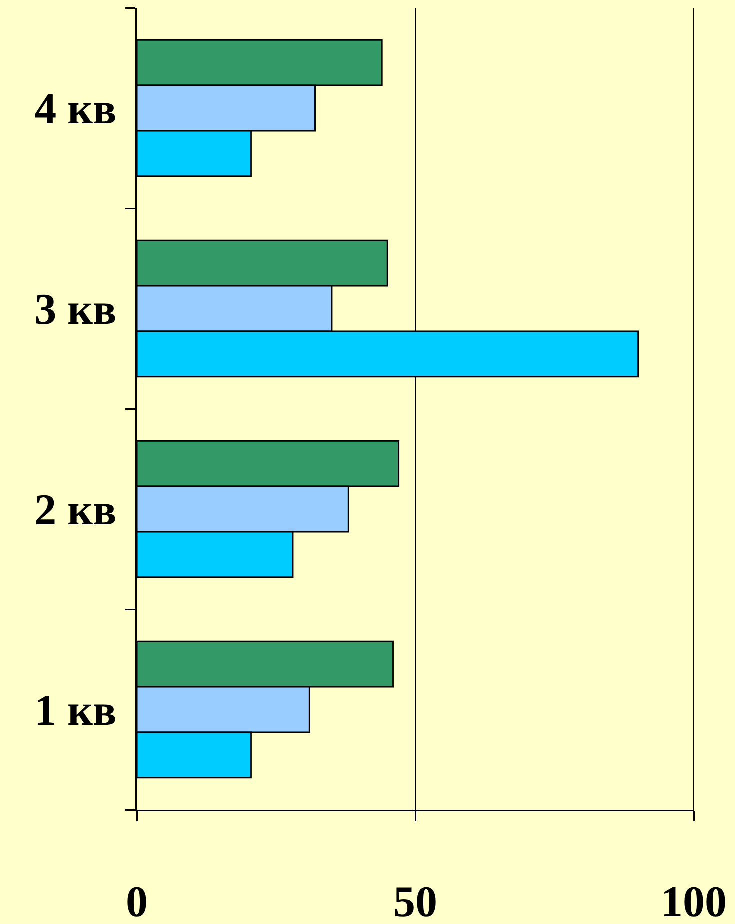 This screenshot has height=924, width=735. What do you see at coordinates (75, 309) in the screenshot?
I see `y-tick-label: 3 кв` at bounding box center [75, 309].